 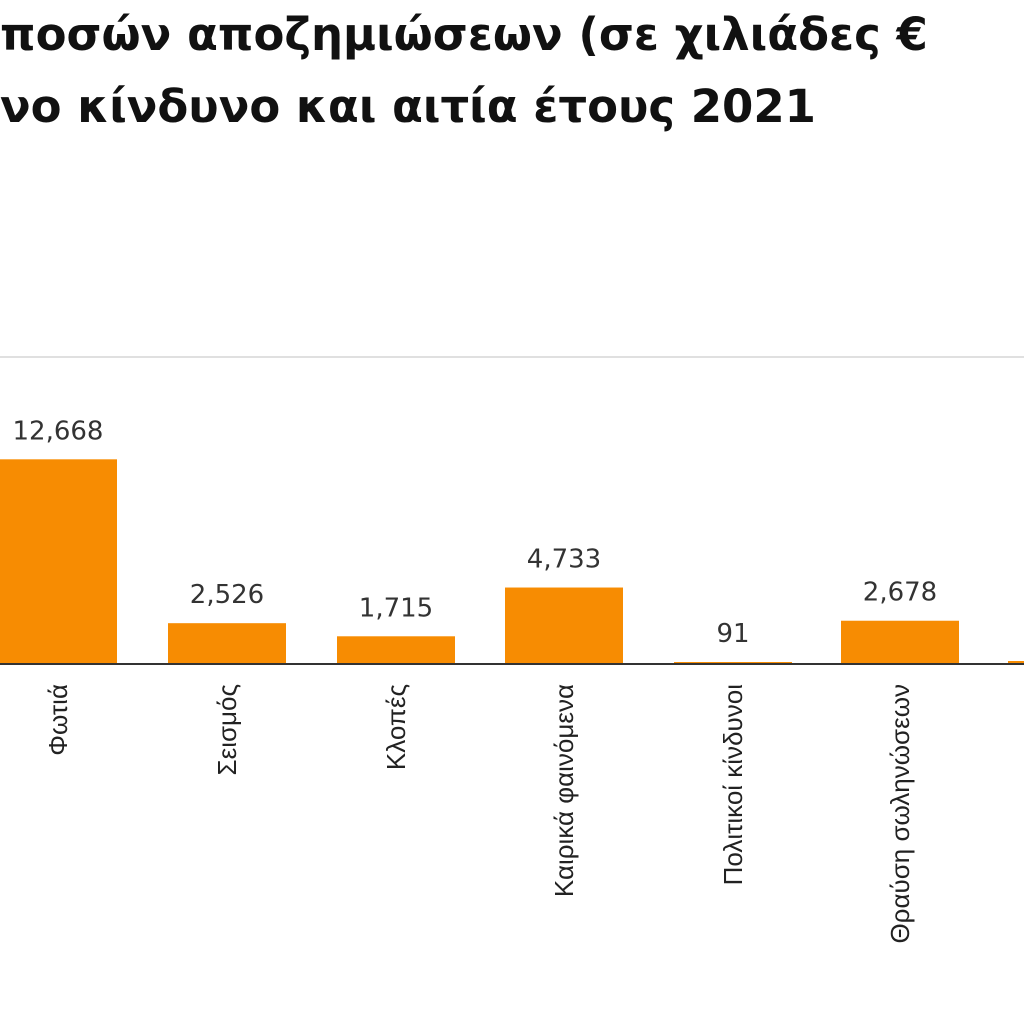 I want to click on data-label-5: 2,678, so click(x=900, y=593).